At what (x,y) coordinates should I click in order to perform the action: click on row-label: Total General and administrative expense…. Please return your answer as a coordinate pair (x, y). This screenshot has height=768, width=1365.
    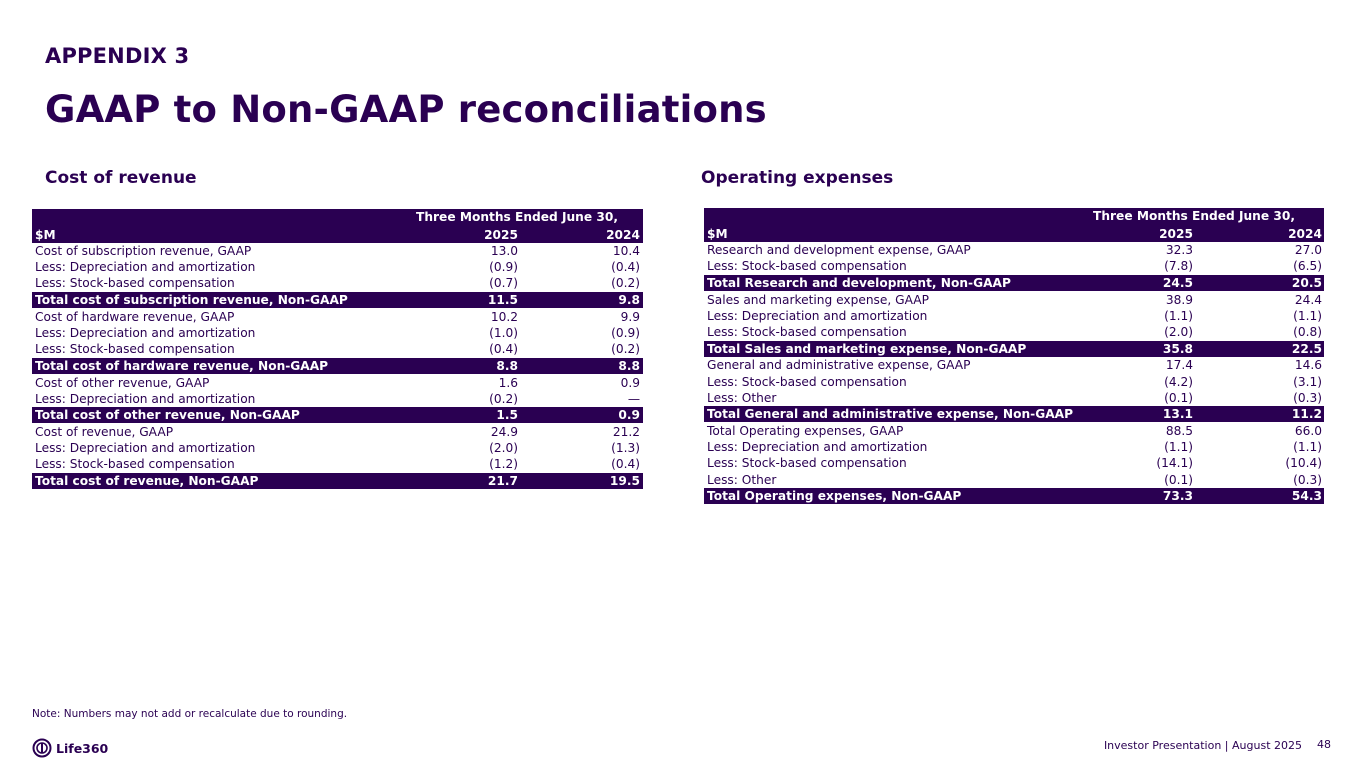
    Looking at the image, I should click on (890, 414).